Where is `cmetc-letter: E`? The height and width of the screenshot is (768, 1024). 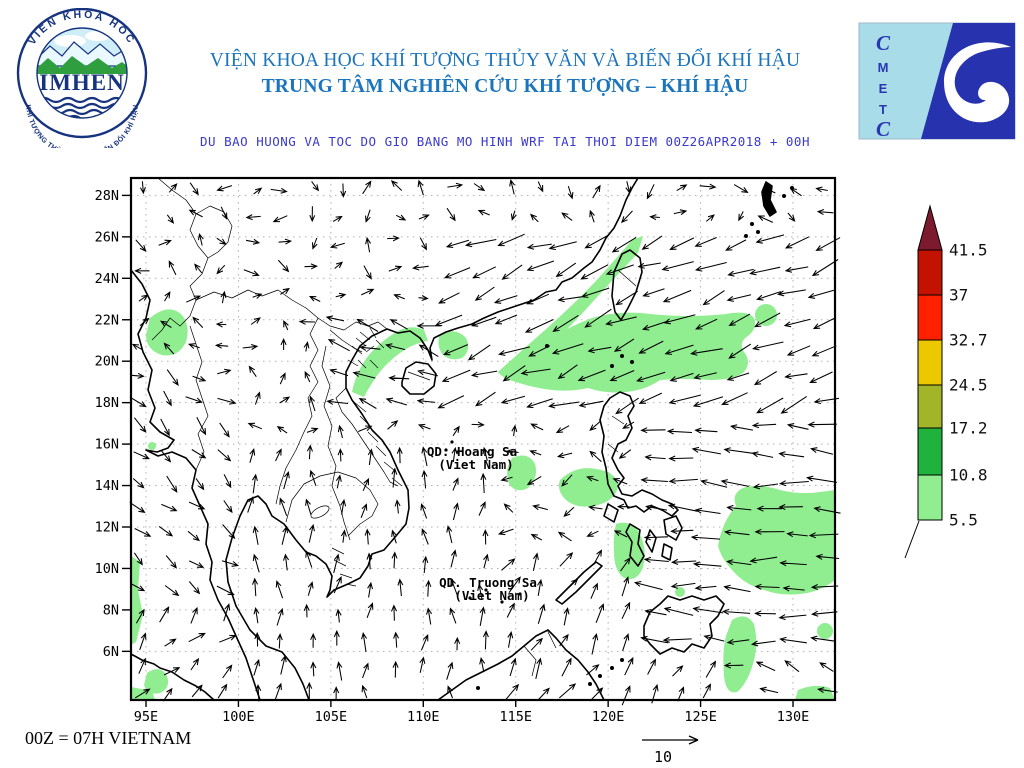
cmetc-letter: E is located at coordinates (883, 88).